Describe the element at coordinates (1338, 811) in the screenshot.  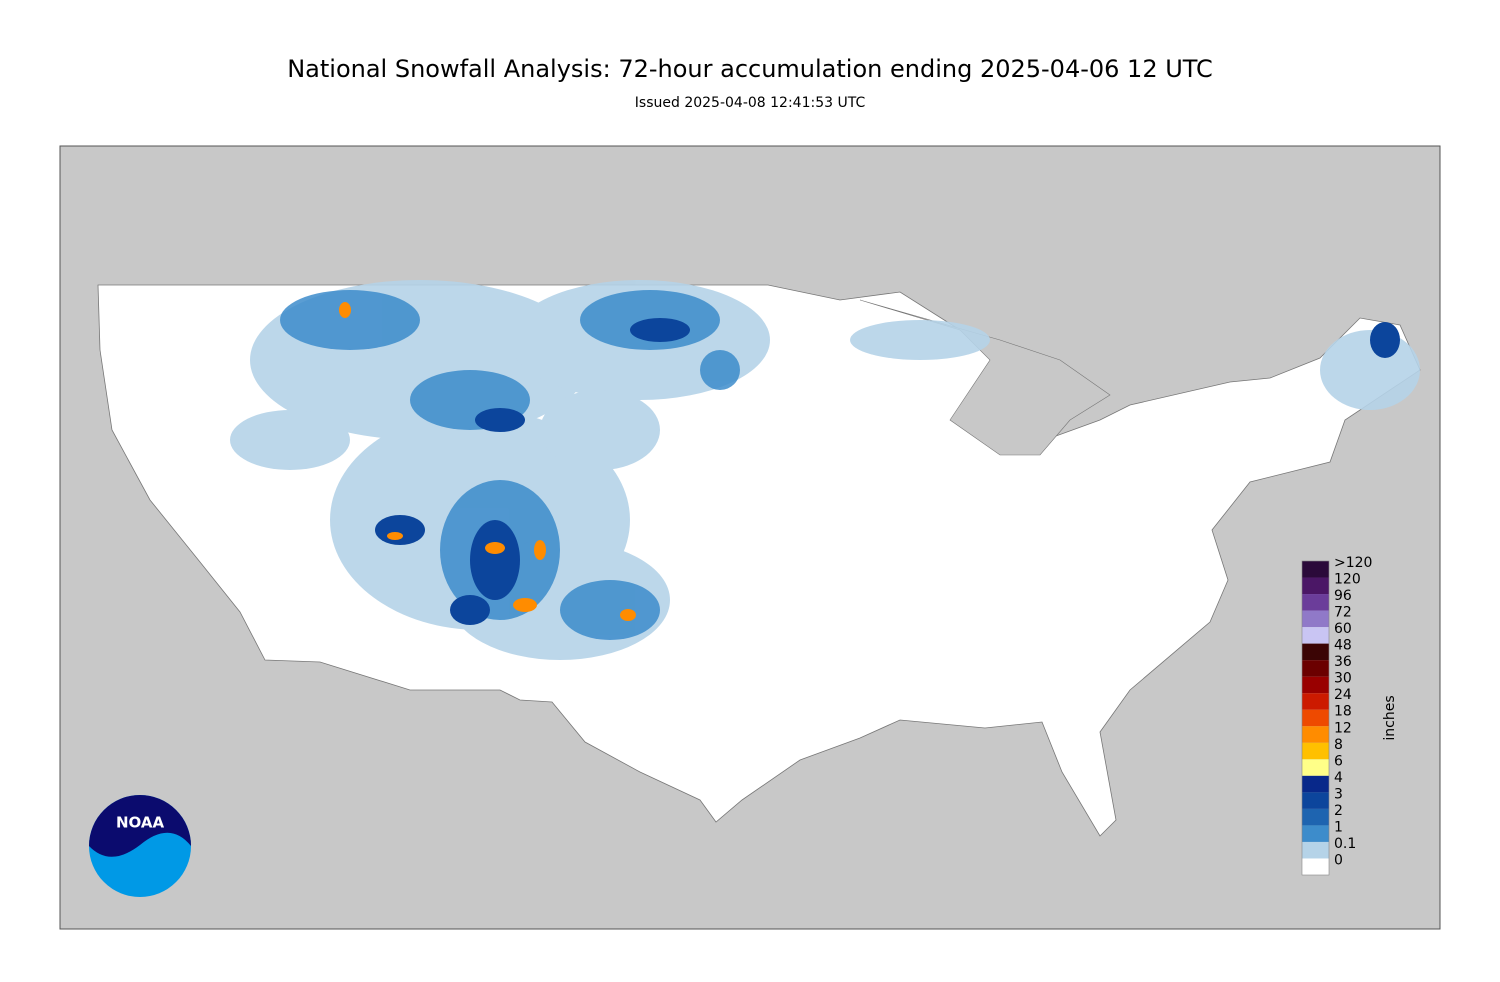
I see `legend-label: 2` at that location.